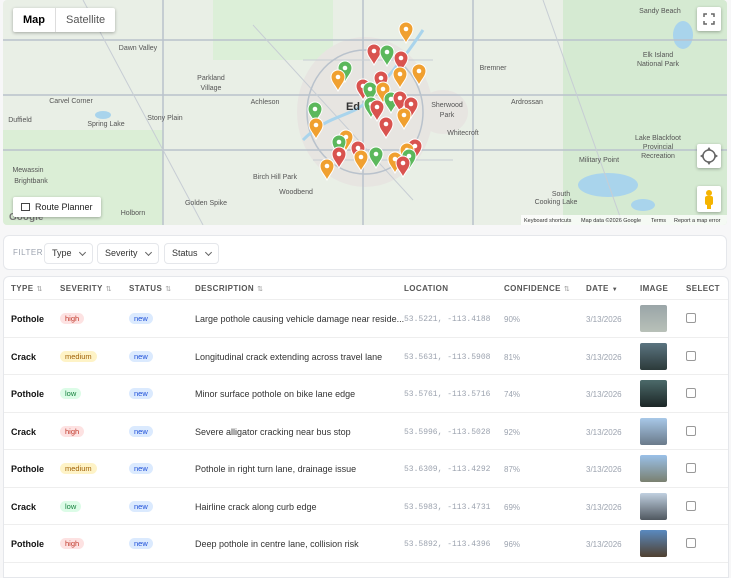 Image resolution: width=731 pixels, height=578 pixels. What do you see at coordinates (709, 199) in the screenshot?
I see `street-view` at bounding box center [709, 199].